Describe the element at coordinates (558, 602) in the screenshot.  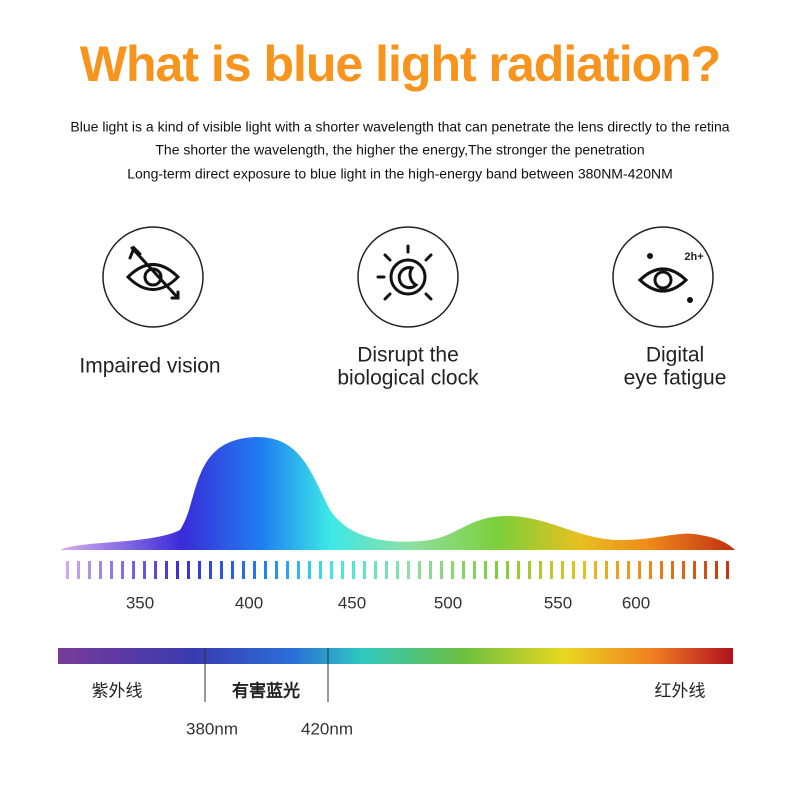
I see `axis-label: 550` at that location.